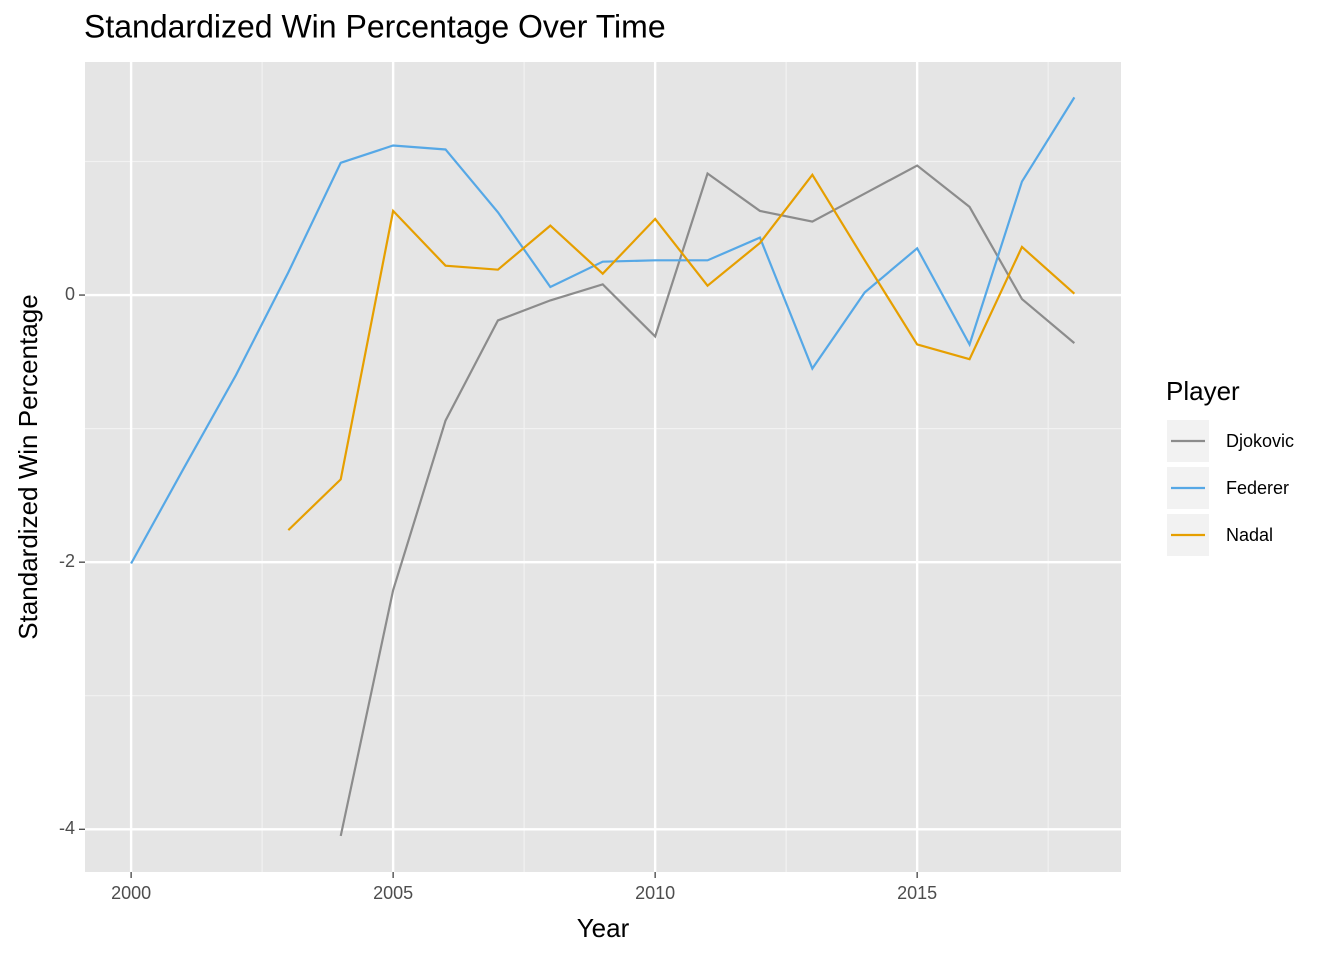 This screenshot has height=960, width=1344. I want to click on y-axis-title: Standardized Win Percentage, so click(28, 466).